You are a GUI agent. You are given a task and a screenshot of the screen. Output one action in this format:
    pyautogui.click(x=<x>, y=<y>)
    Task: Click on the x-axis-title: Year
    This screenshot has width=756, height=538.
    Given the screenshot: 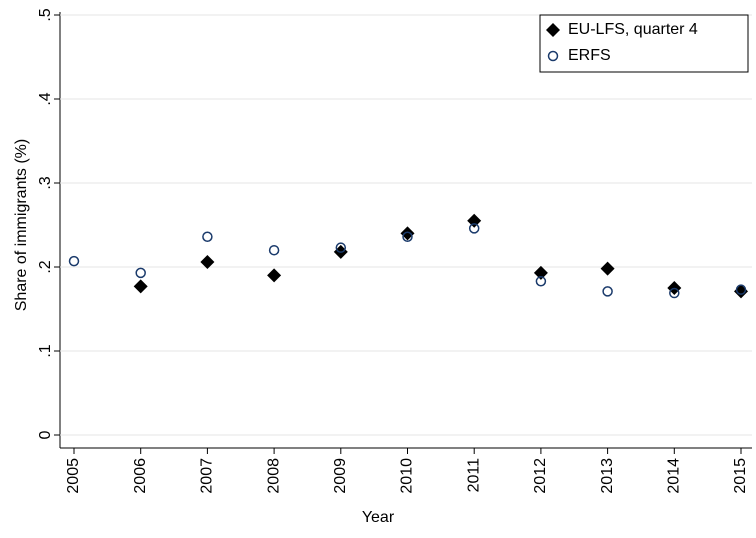 What is the action you would take?
    pyautogui.click(x=378, y=517)
    